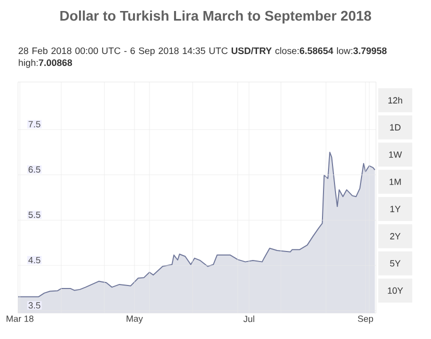 This screenshot has width=431, height=339. What do you see at coordinates (216, 17) in the screenshot?
I see `chart-title: Dollar to Turkish Lira March to September 2018` at bounding box center [216, 17].